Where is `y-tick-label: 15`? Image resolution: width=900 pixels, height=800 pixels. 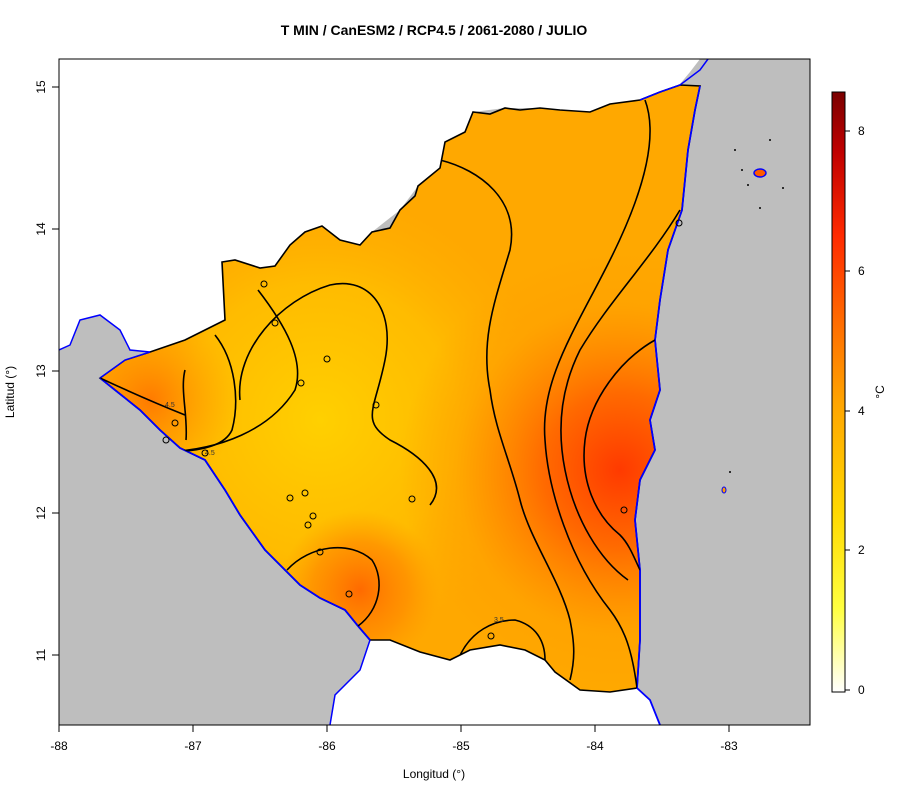
y-tick-label: 15 is located at coordinates (41, 87).